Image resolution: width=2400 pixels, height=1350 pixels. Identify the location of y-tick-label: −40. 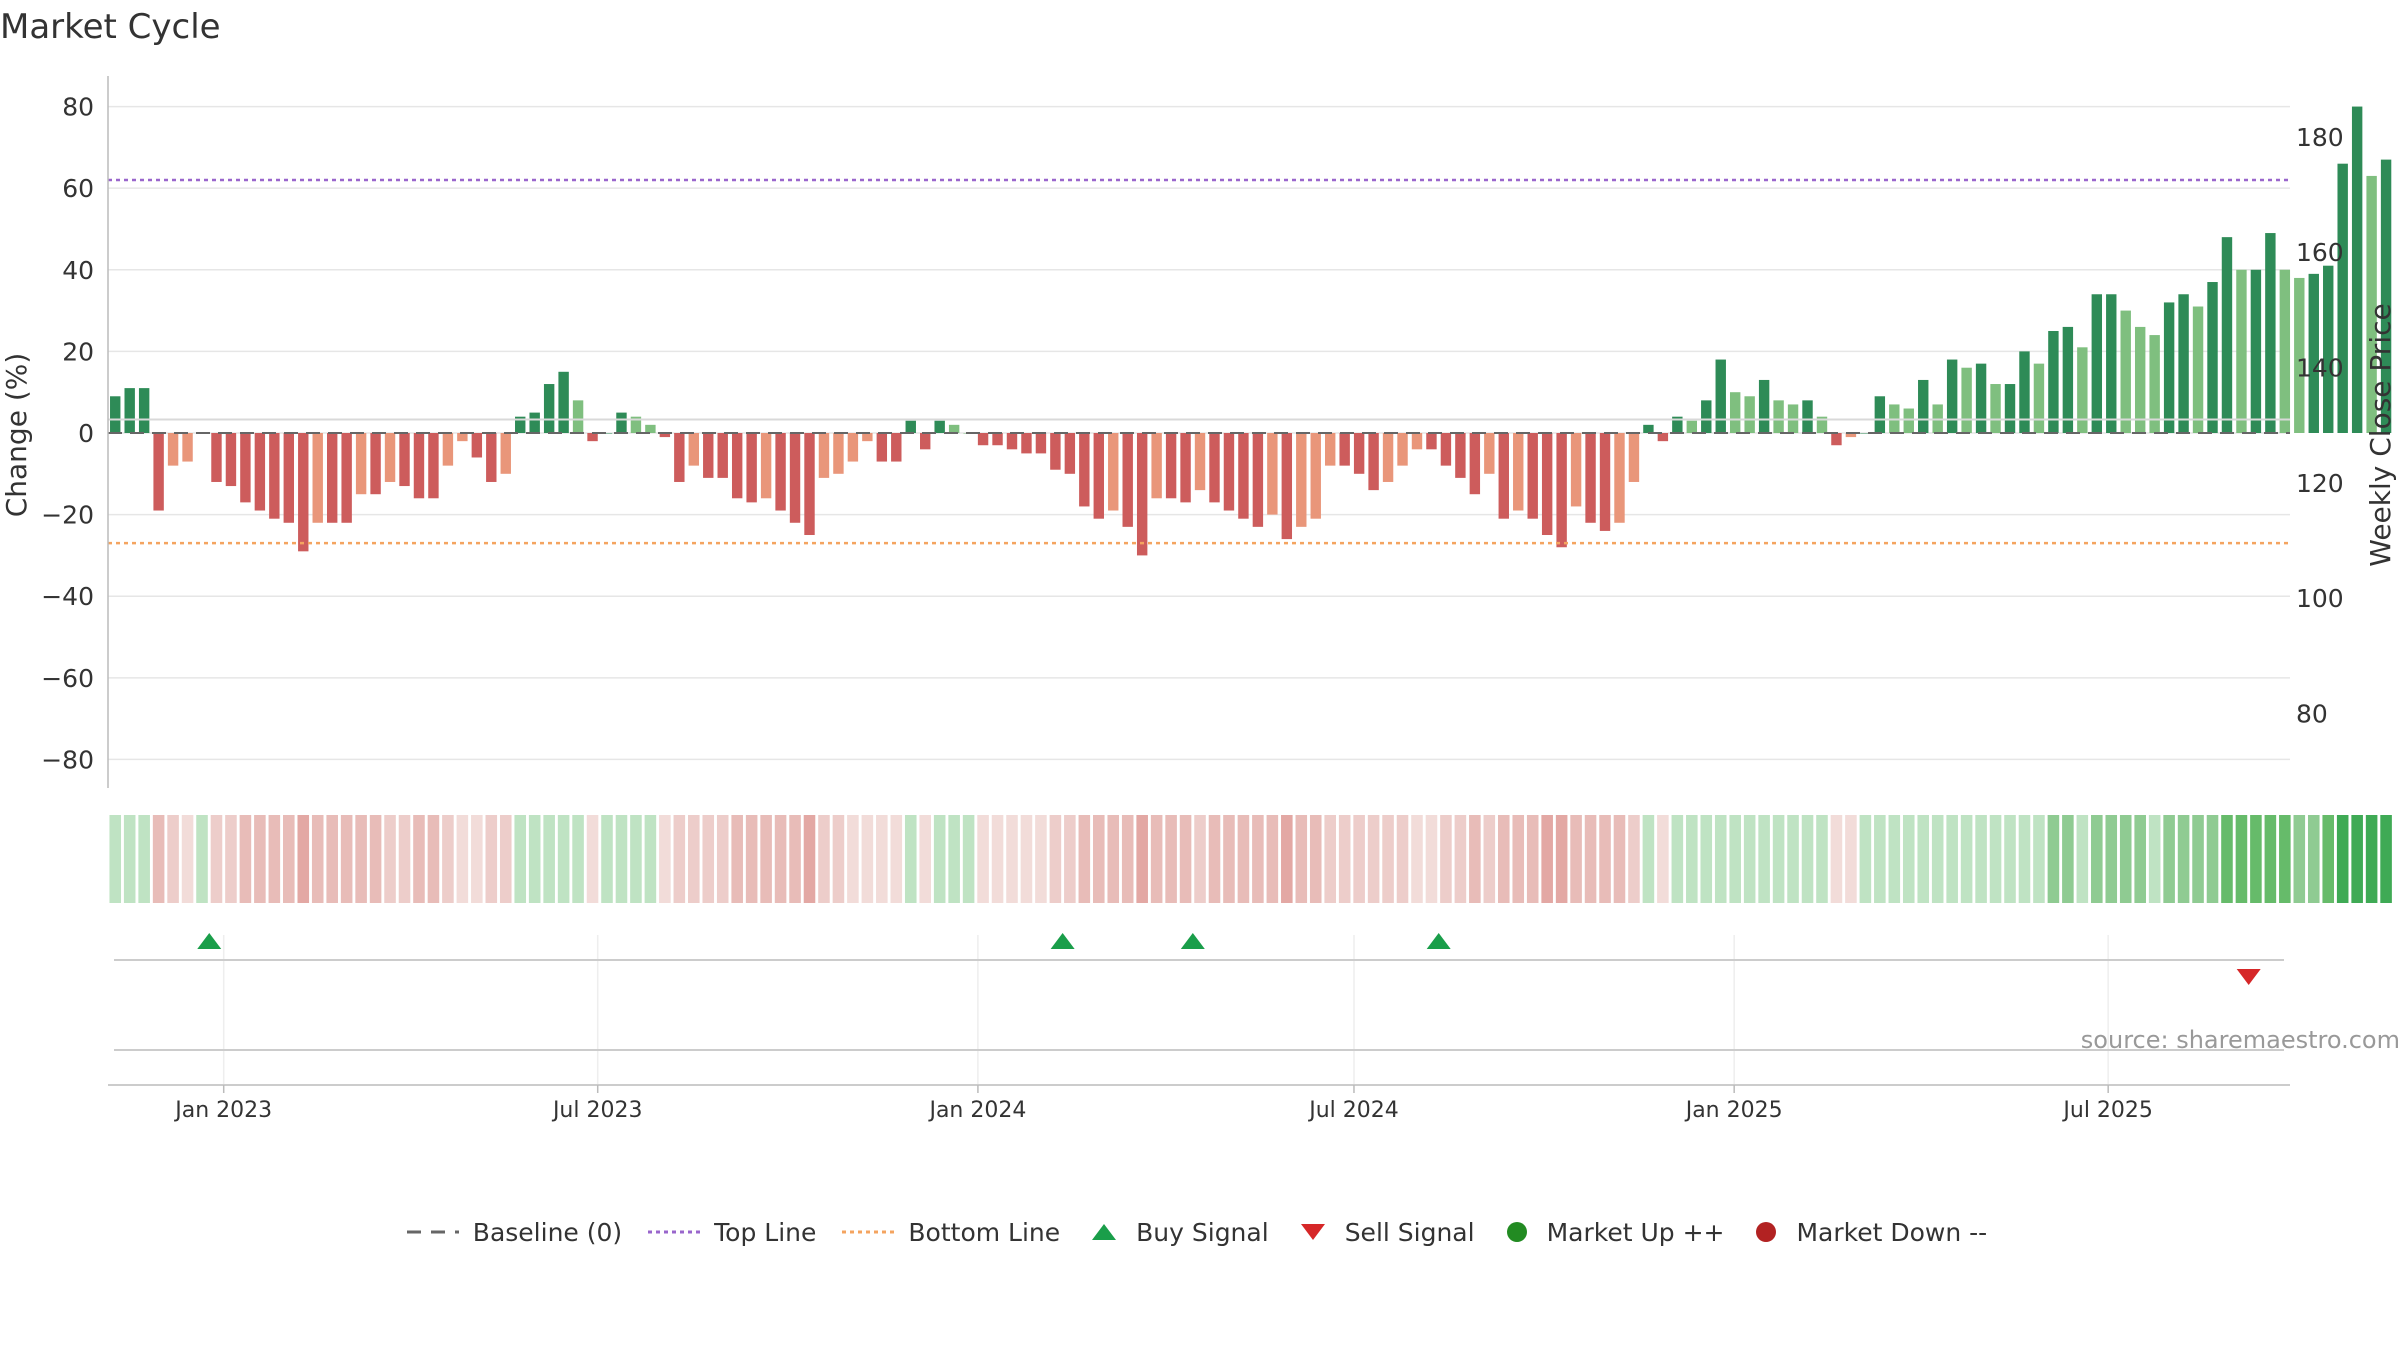
(67, 596).